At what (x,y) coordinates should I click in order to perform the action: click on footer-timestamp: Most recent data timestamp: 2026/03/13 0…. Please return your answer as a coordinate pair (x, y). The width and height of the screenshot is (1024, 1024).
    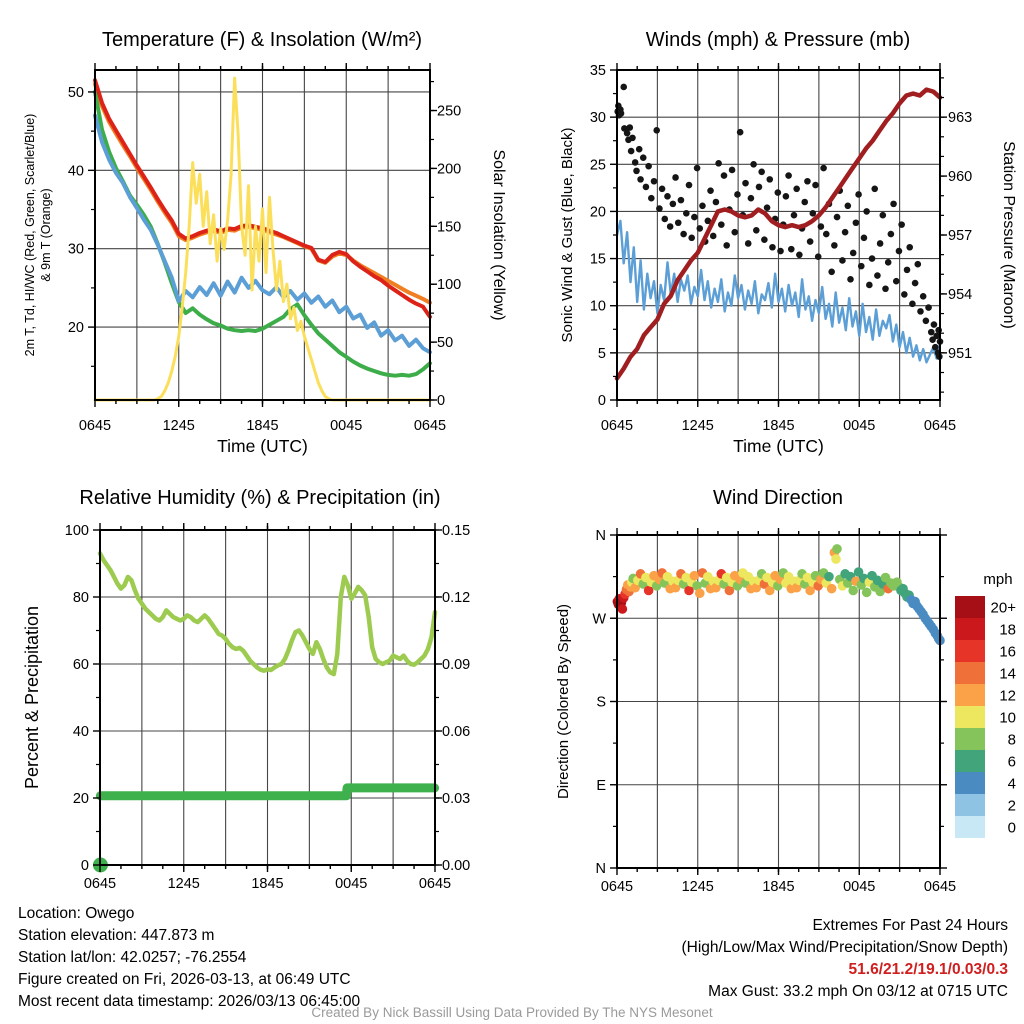
    Looking at the image, I should click on (189, 1001).